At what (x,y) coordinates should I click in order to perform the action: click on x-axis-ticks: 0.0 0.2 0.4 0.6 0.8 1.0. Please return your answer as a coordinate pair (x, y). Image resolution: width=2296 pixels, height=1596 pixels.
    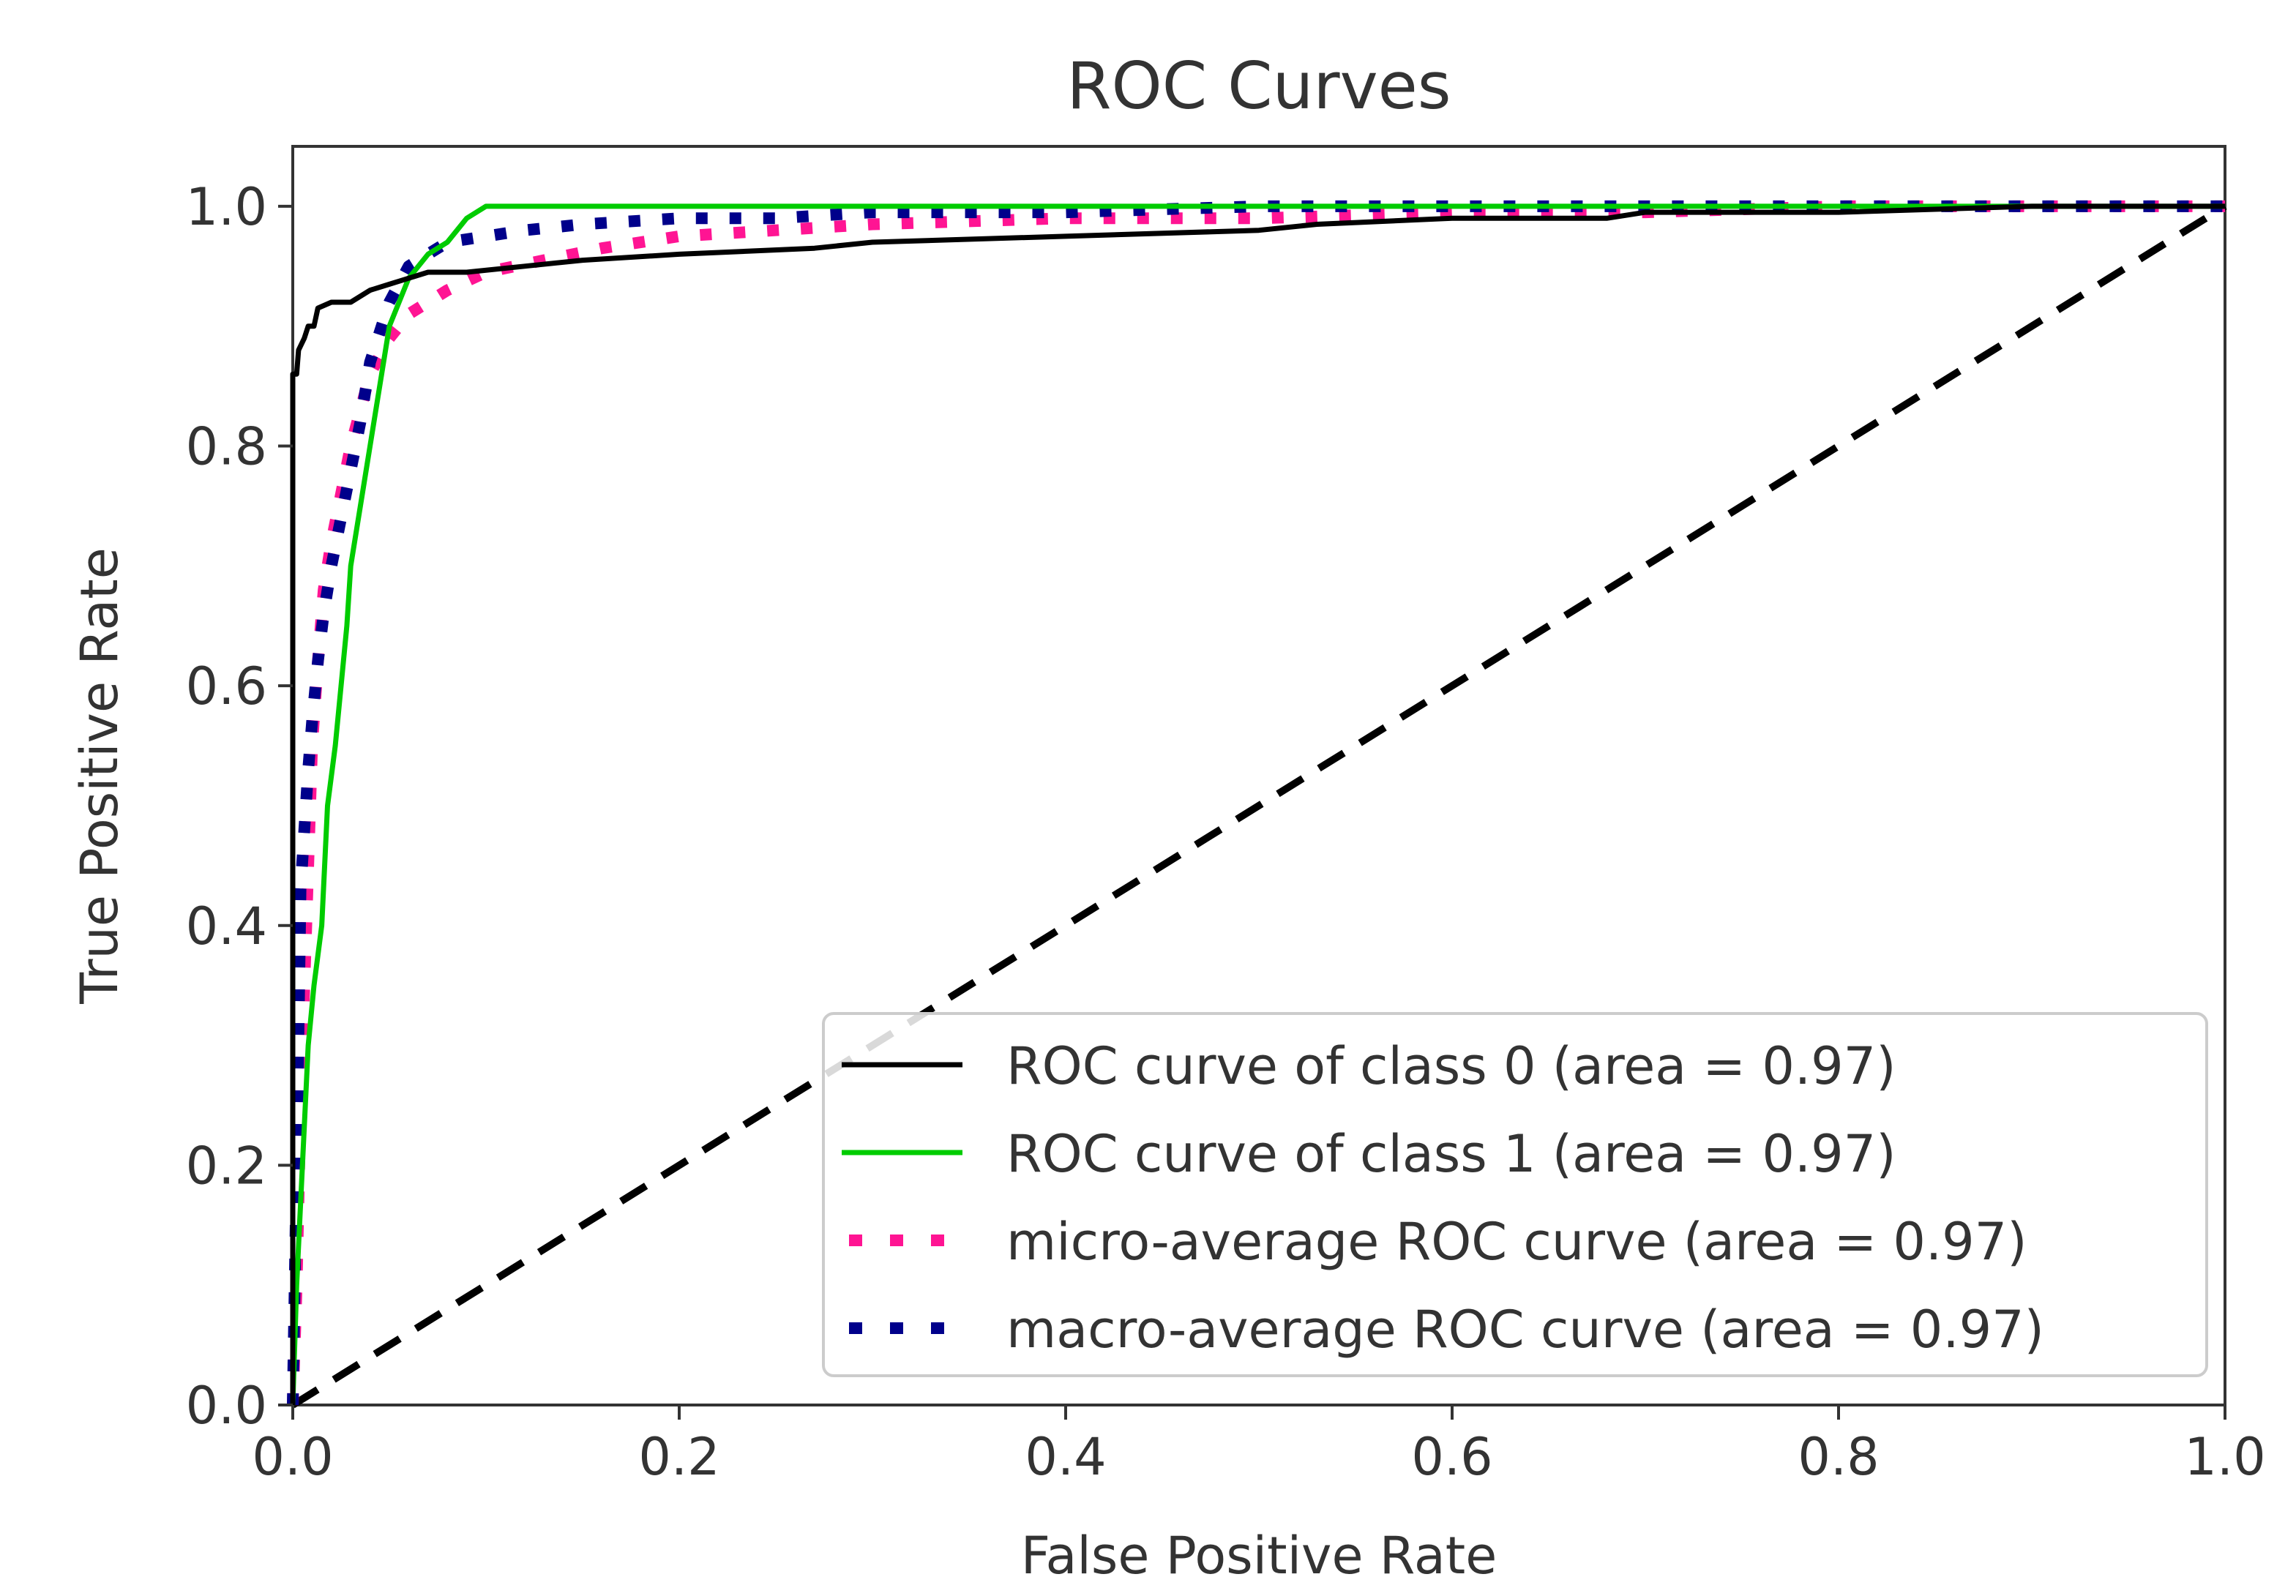
    Looking at the image, I should click on (1259, 1446).